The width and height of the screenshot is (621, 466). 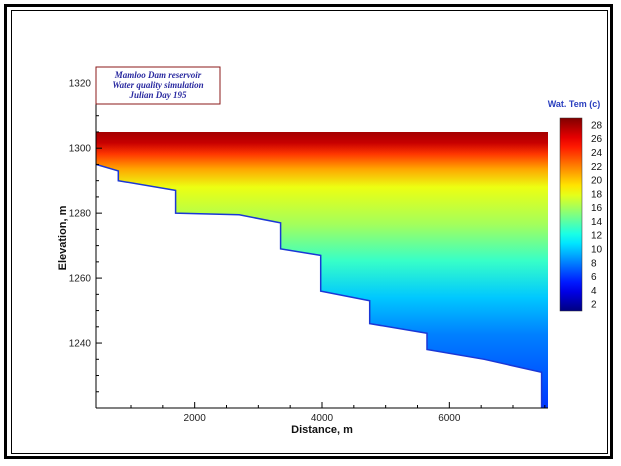 What do you see at coordinates (597, 125) in the screenshot?
I see `colorbar-tick-label: 28` at bounding box center [597, 125].